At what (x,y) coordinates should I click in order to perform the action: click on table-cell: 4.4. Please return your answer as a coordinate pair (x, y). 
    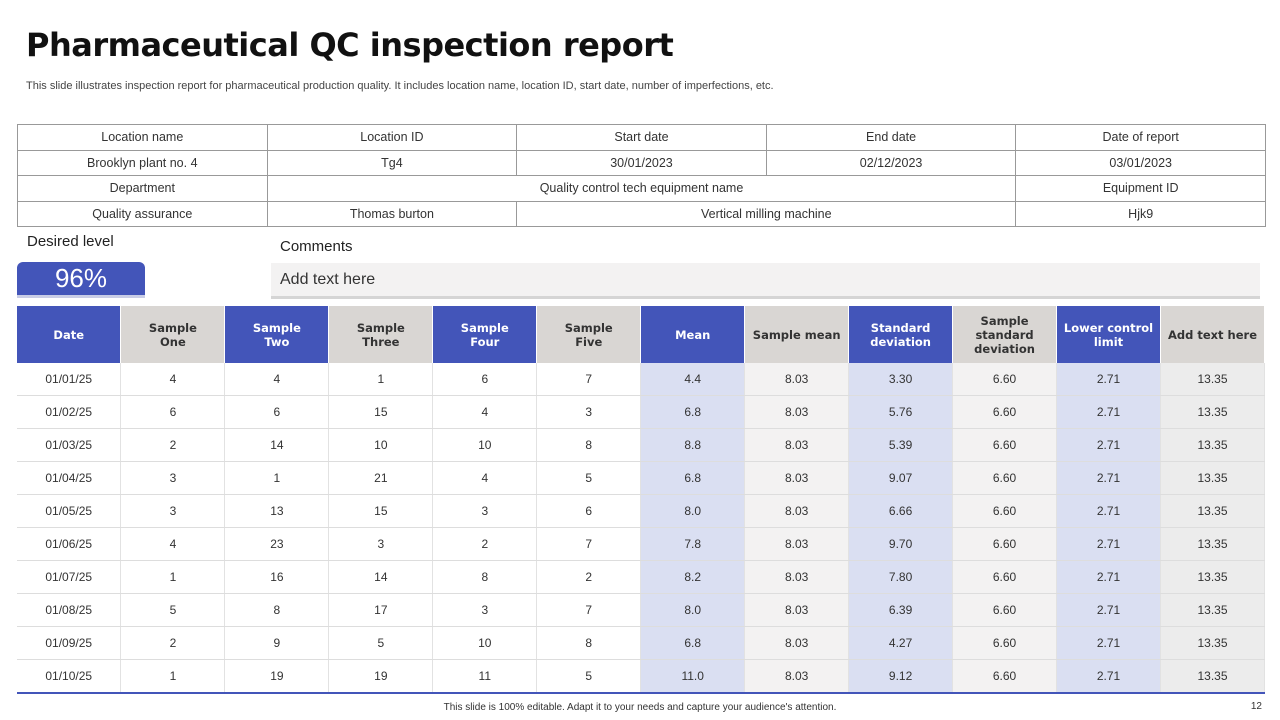
    Looking at the image, I should click on (693, 379).